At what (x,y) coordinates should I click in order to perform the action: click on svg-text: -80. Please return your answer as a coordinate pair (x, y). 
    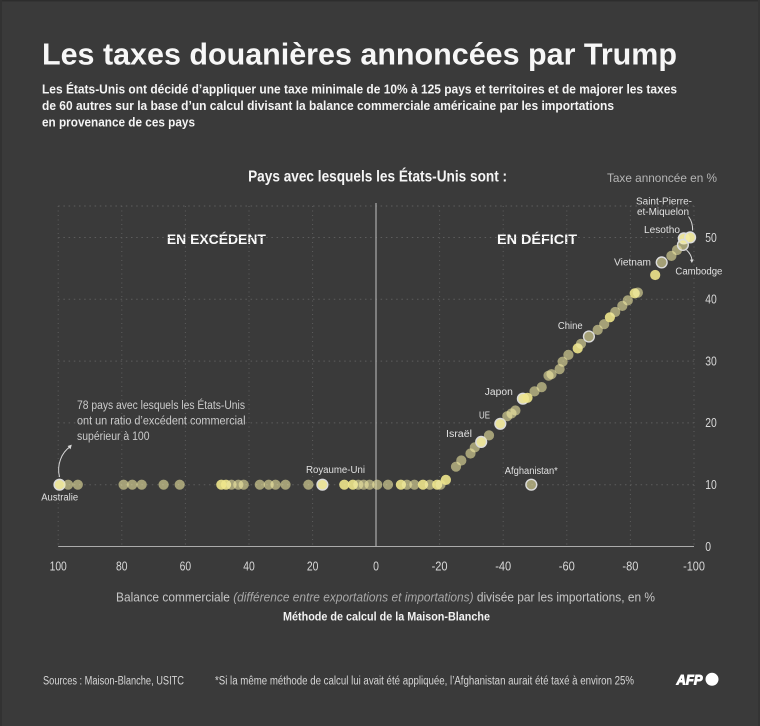
    Looking at the image, I should click on (630, 567).